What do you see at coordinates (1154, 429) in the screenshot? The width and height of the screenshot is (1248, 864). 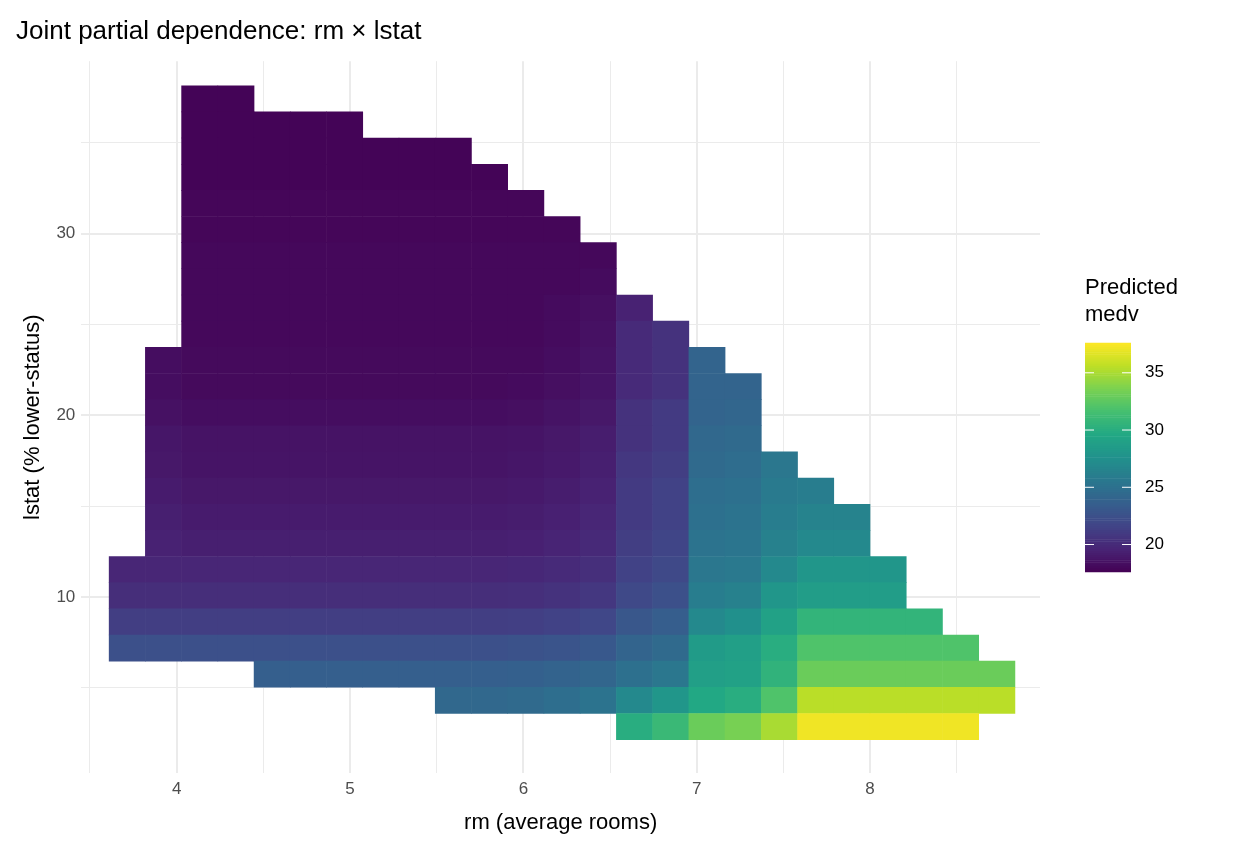 I see `color-bar-label: 30` at bounding box center [1154, 429].